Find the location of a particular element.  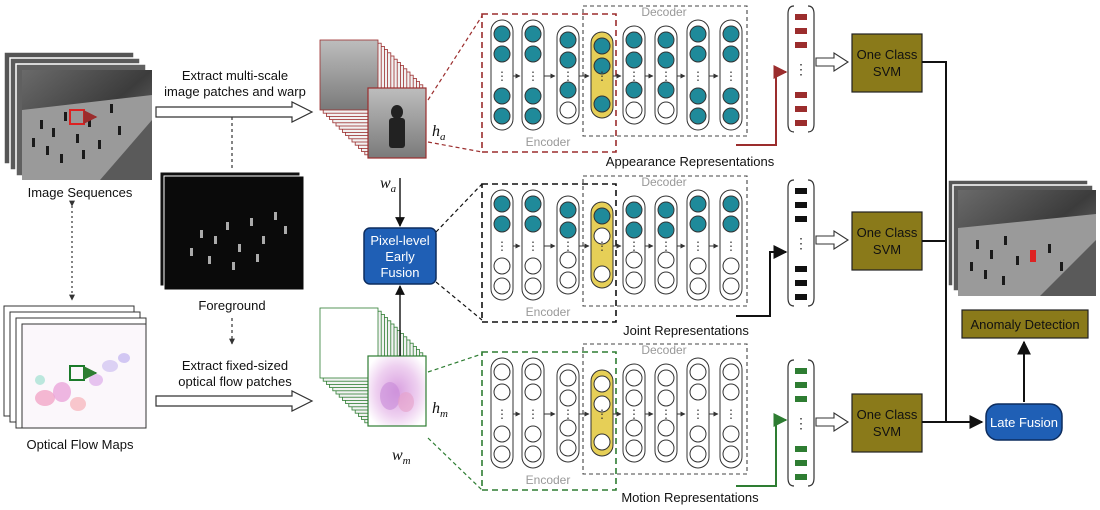

foreground-label: Foreground is located at coordinates (231, 305).